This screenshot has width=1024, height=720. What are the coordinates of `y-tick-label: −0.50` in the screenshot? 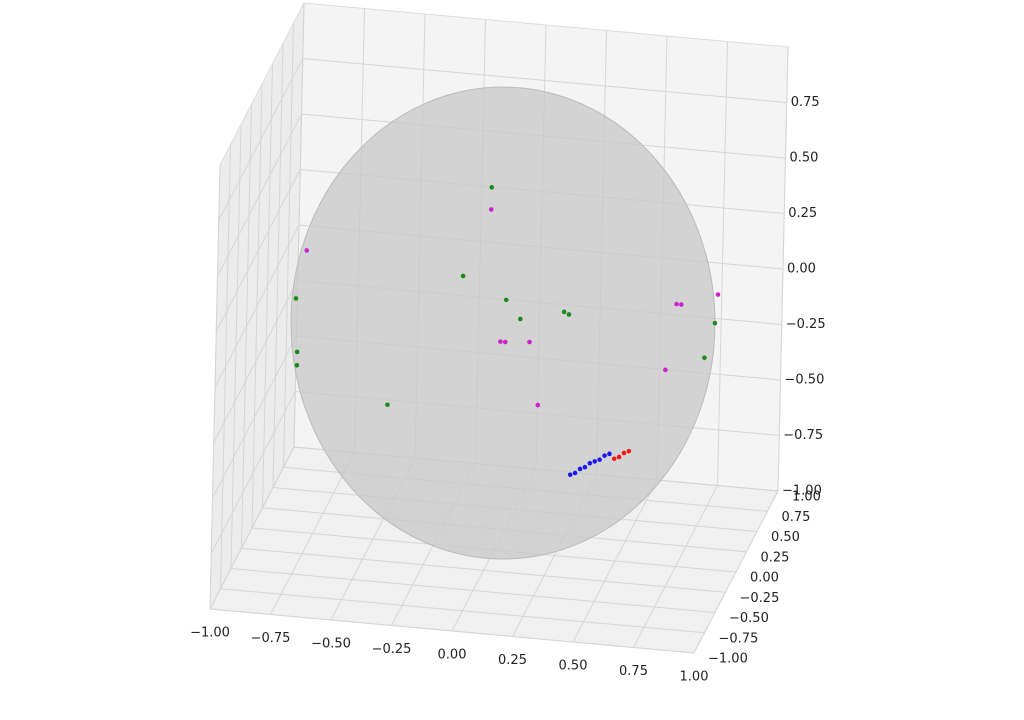 It's located at (749, 618).